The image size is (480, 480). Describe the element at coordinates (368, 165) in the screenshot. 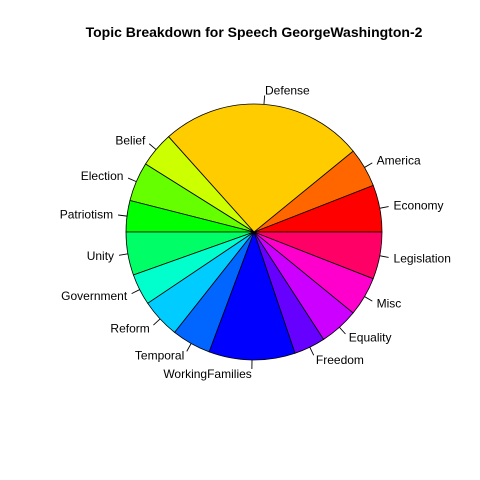

I see `leader-line-america` at that location.